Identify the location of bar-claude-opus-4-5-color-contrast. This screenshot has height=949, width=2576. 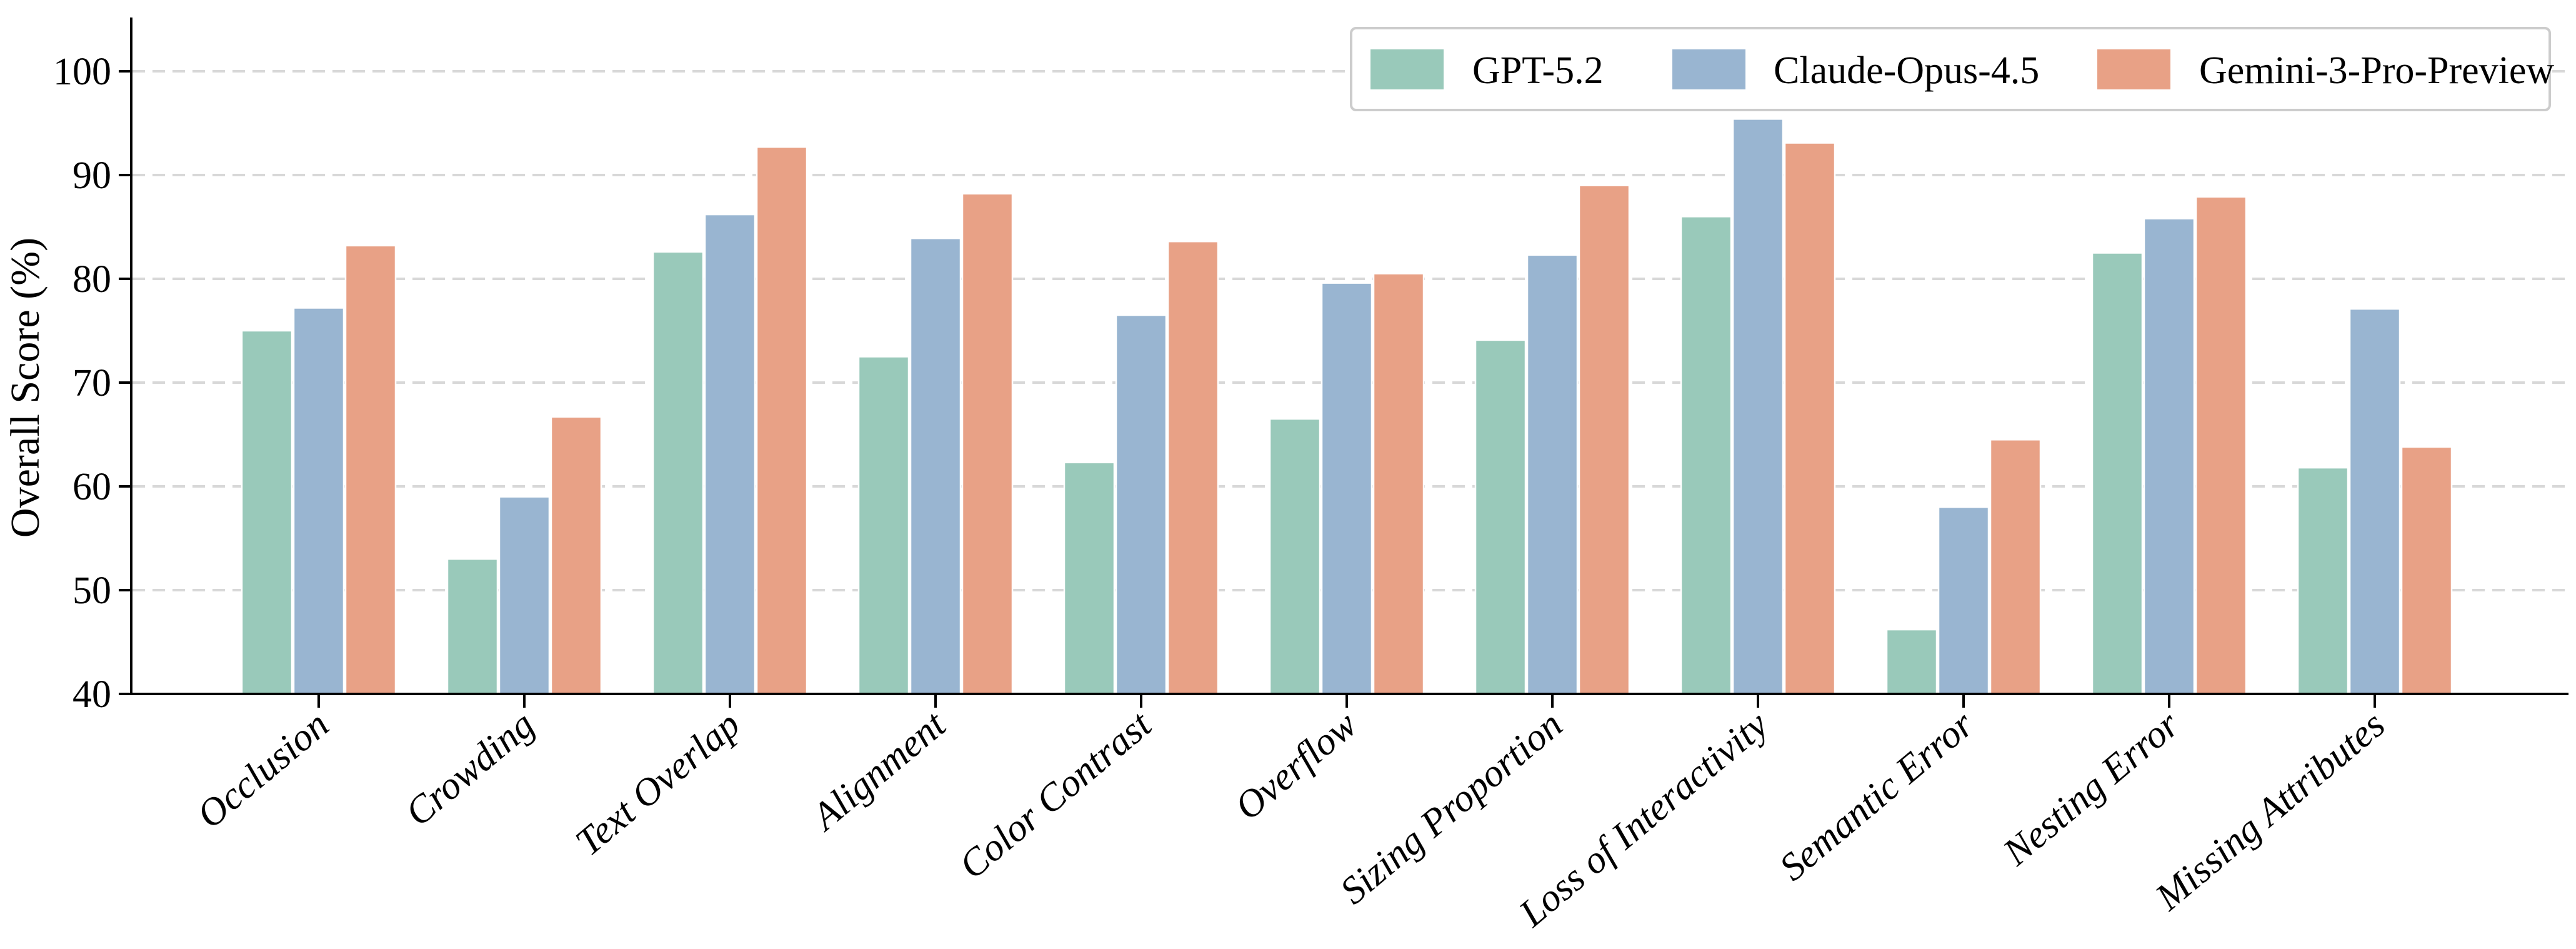
(1141, 504).